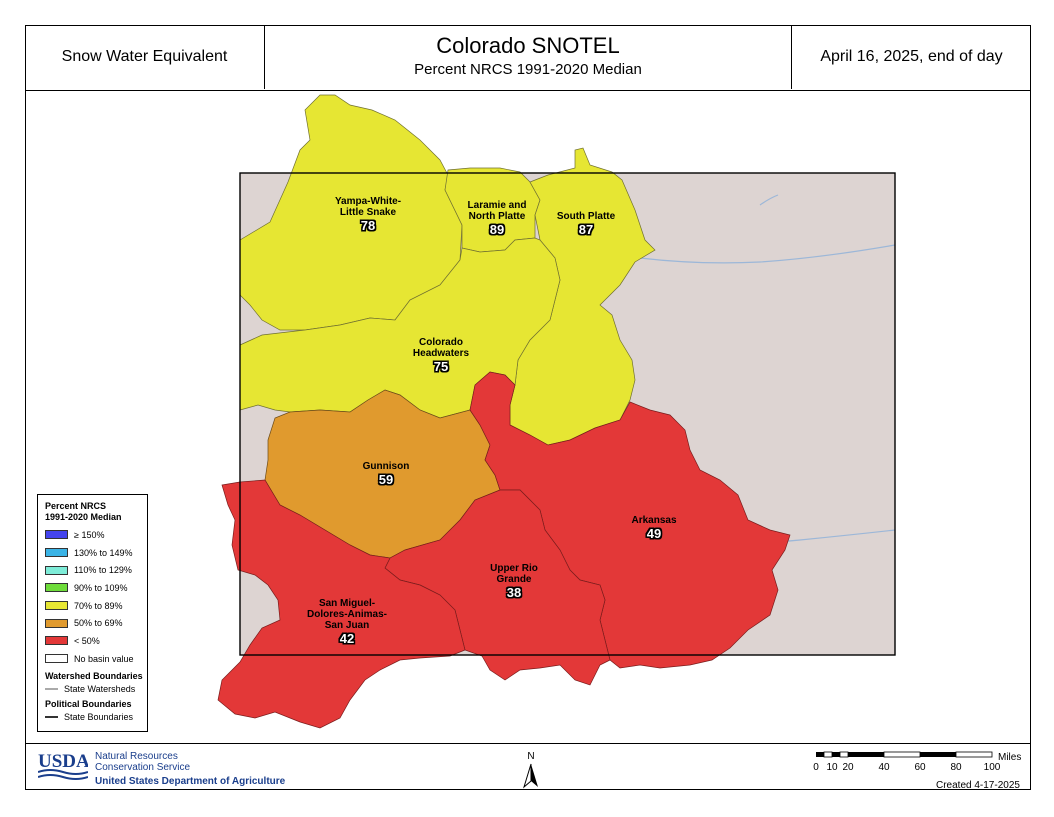 This screenshot has width=1054, height=817. I want to click on legend-label: State Watersheds, so click(100, 688).